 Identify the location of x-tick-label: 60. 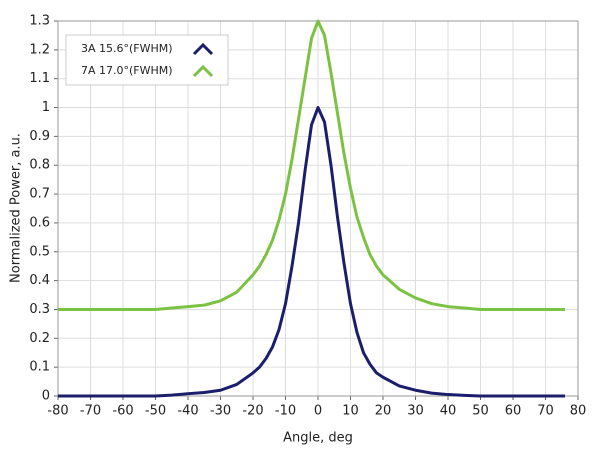
(513, 411).